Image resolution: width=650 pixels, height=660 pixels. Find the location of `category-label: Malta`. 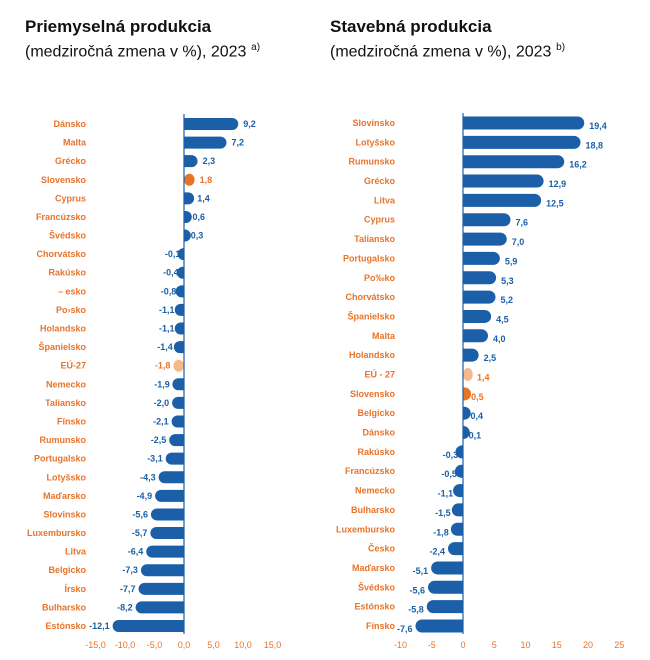

category-label: Malta is located at coordinates (384, 336).